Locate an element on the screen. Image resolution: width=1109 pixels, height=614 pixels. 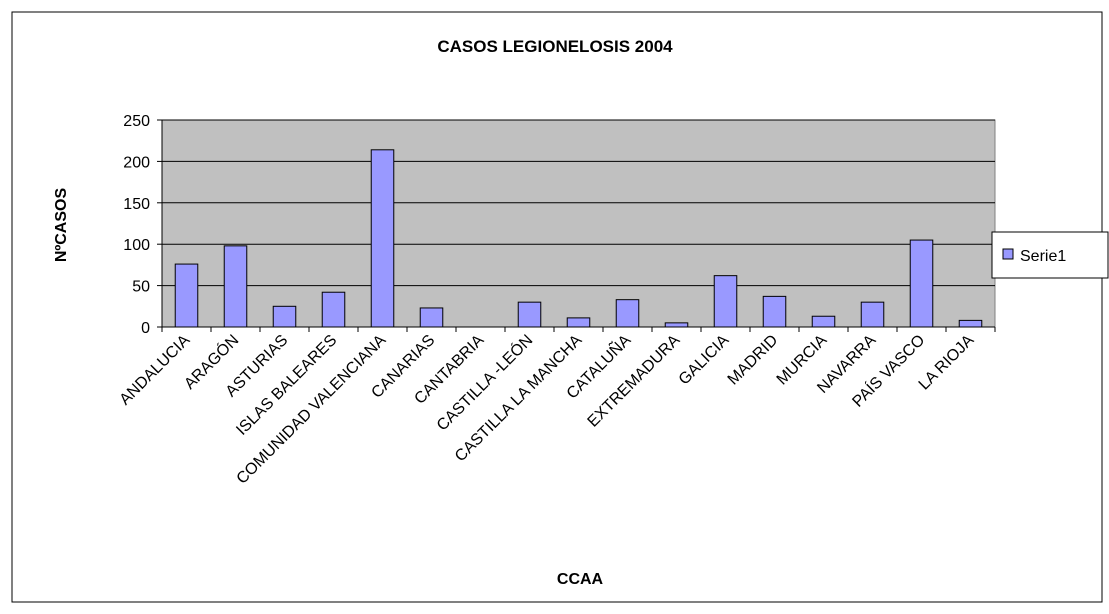
x-axis-title: CCAA is located at coordinates (580, 579).